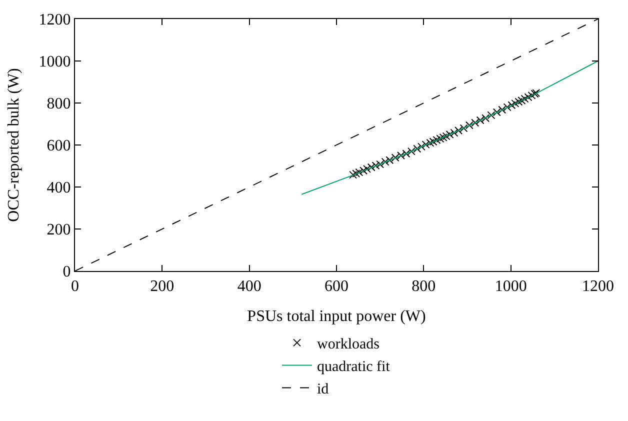  I want to click on y-tick-label: 200, so click(58, 230).